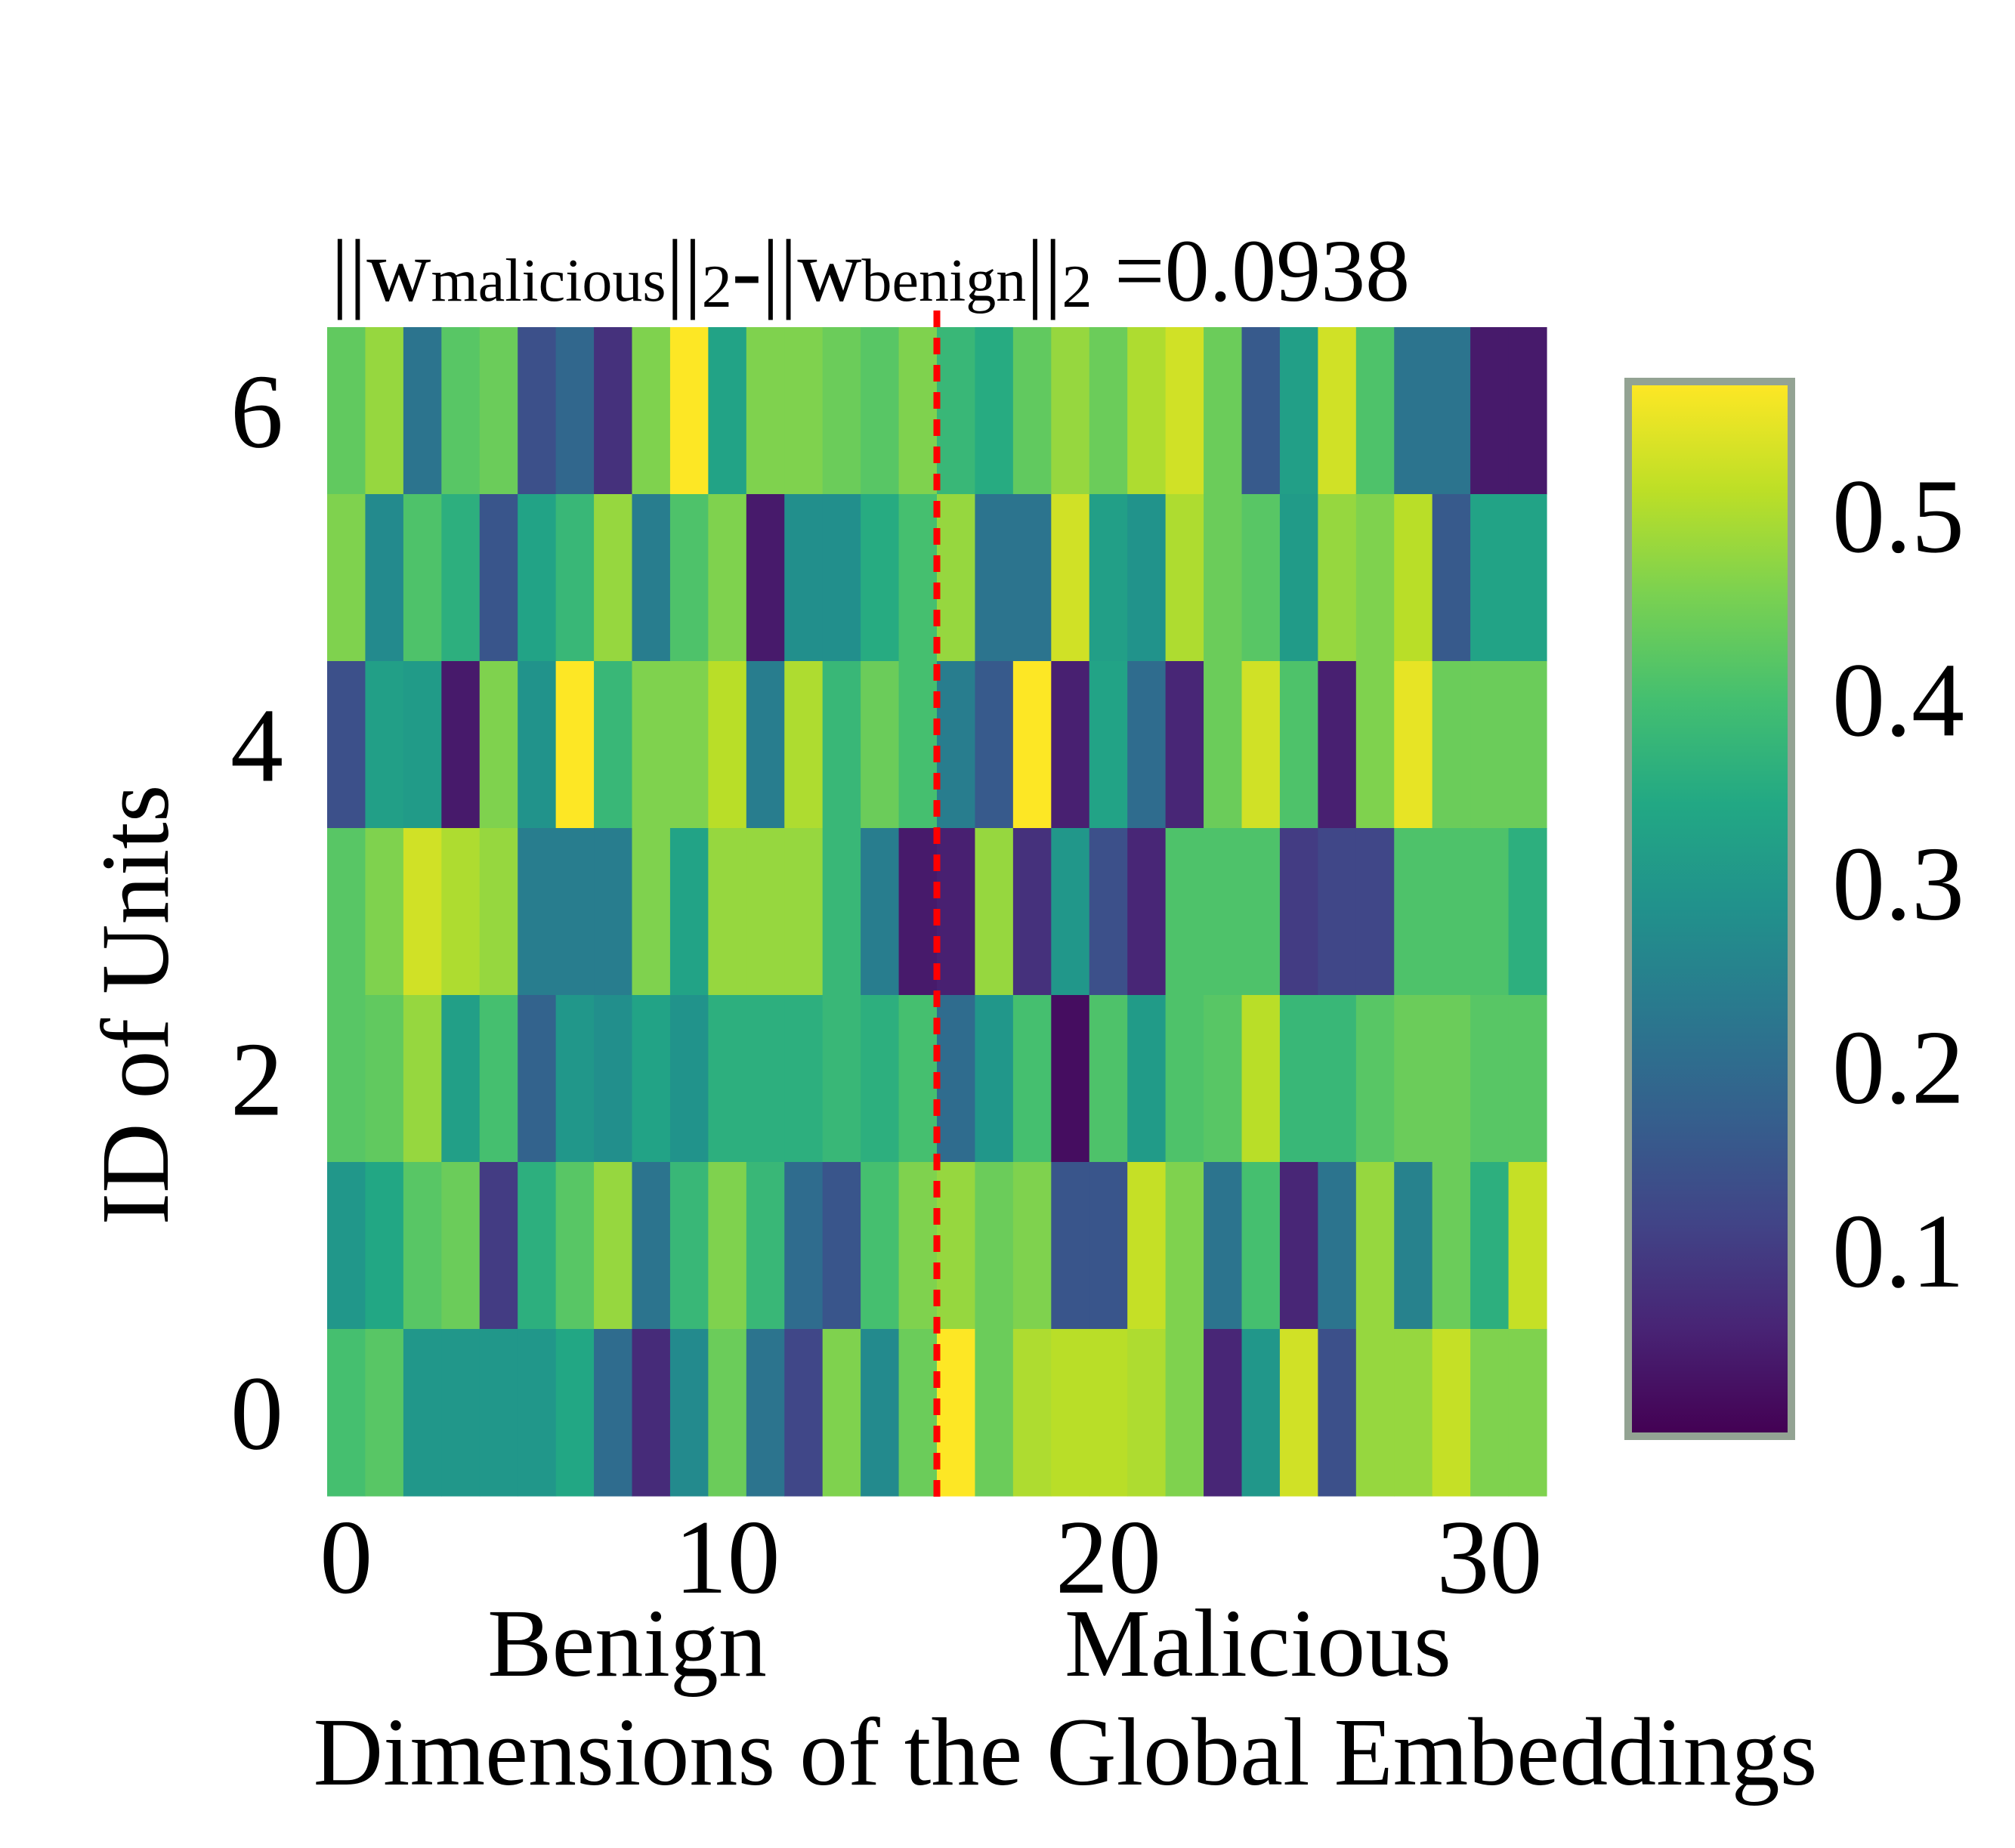 This screenshot has width=2015, height=1848. I want to click on heatmap-cell-u4-d8, so click(651, 745).